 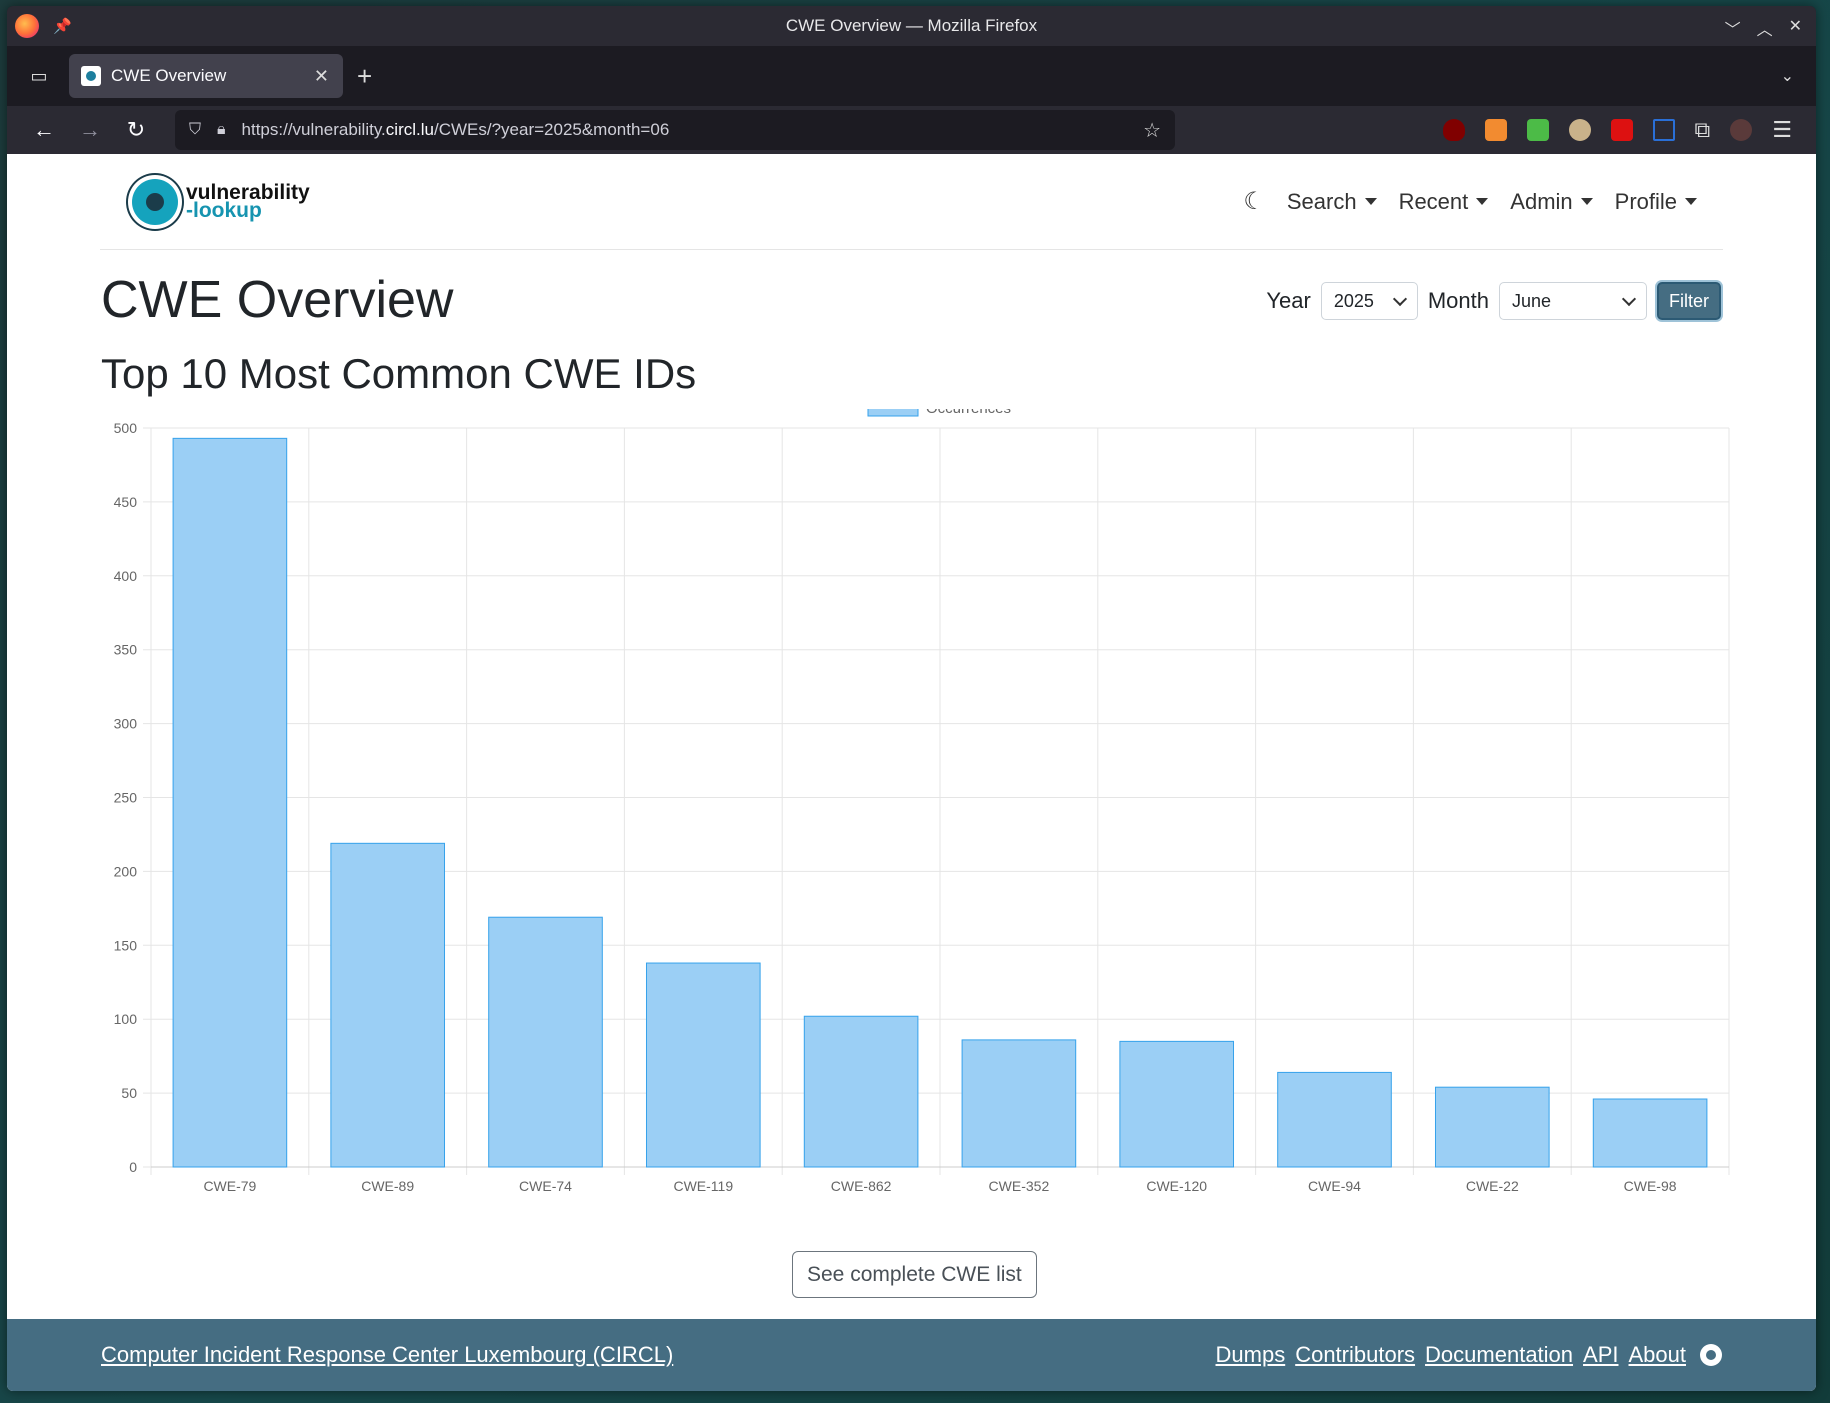 What do you see at coordinates (1579, 130) in the screenshot?
I see `mask-extension-icon` at bounding box center [1579, 130].